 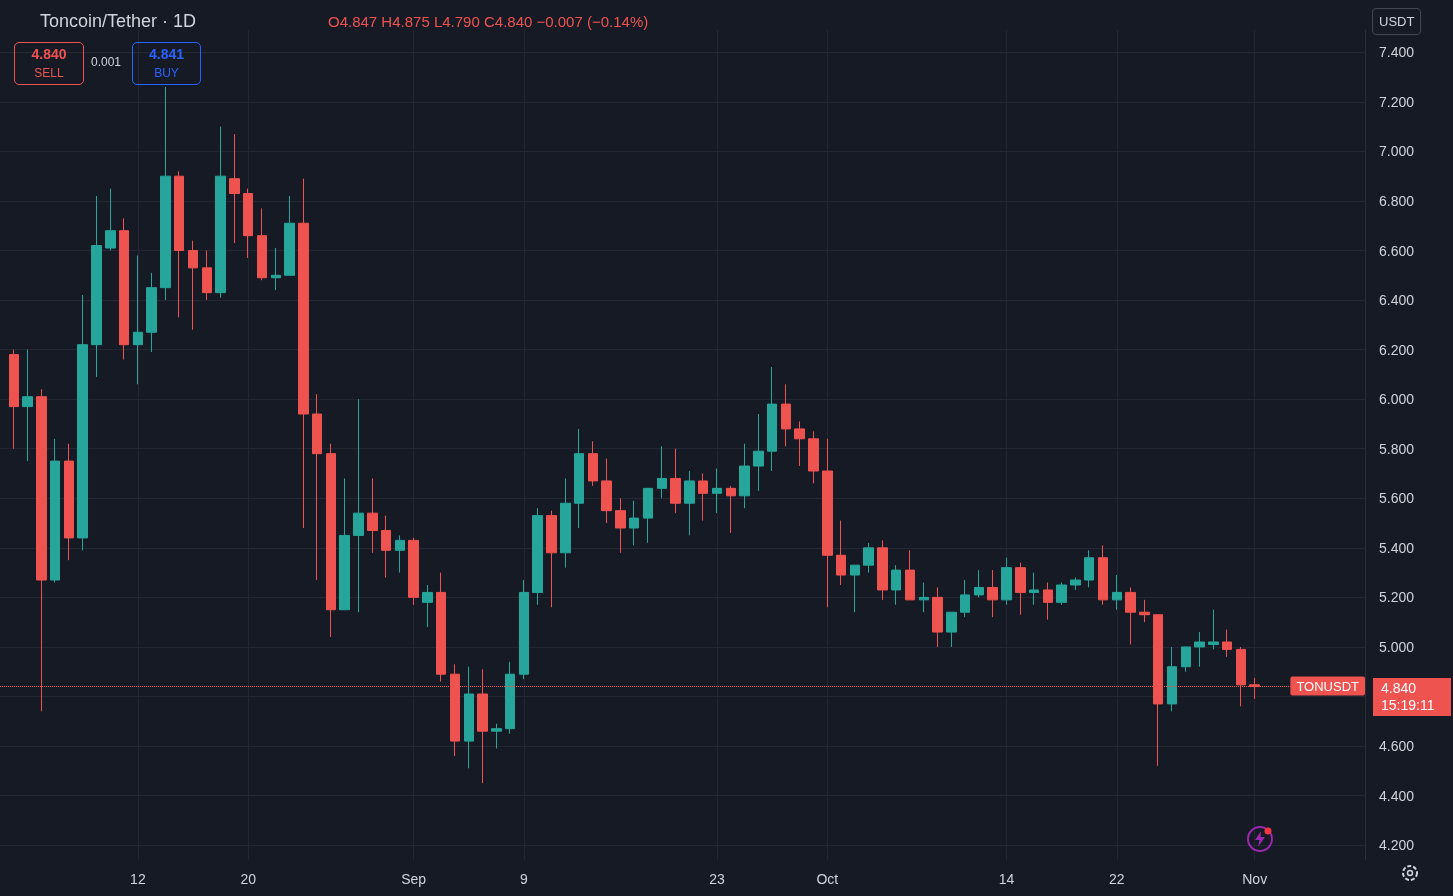 What do you see at coordinates (138, 879) in the screenshot?
I see `x-tick-label: 12` at bounding box center [138, 879].